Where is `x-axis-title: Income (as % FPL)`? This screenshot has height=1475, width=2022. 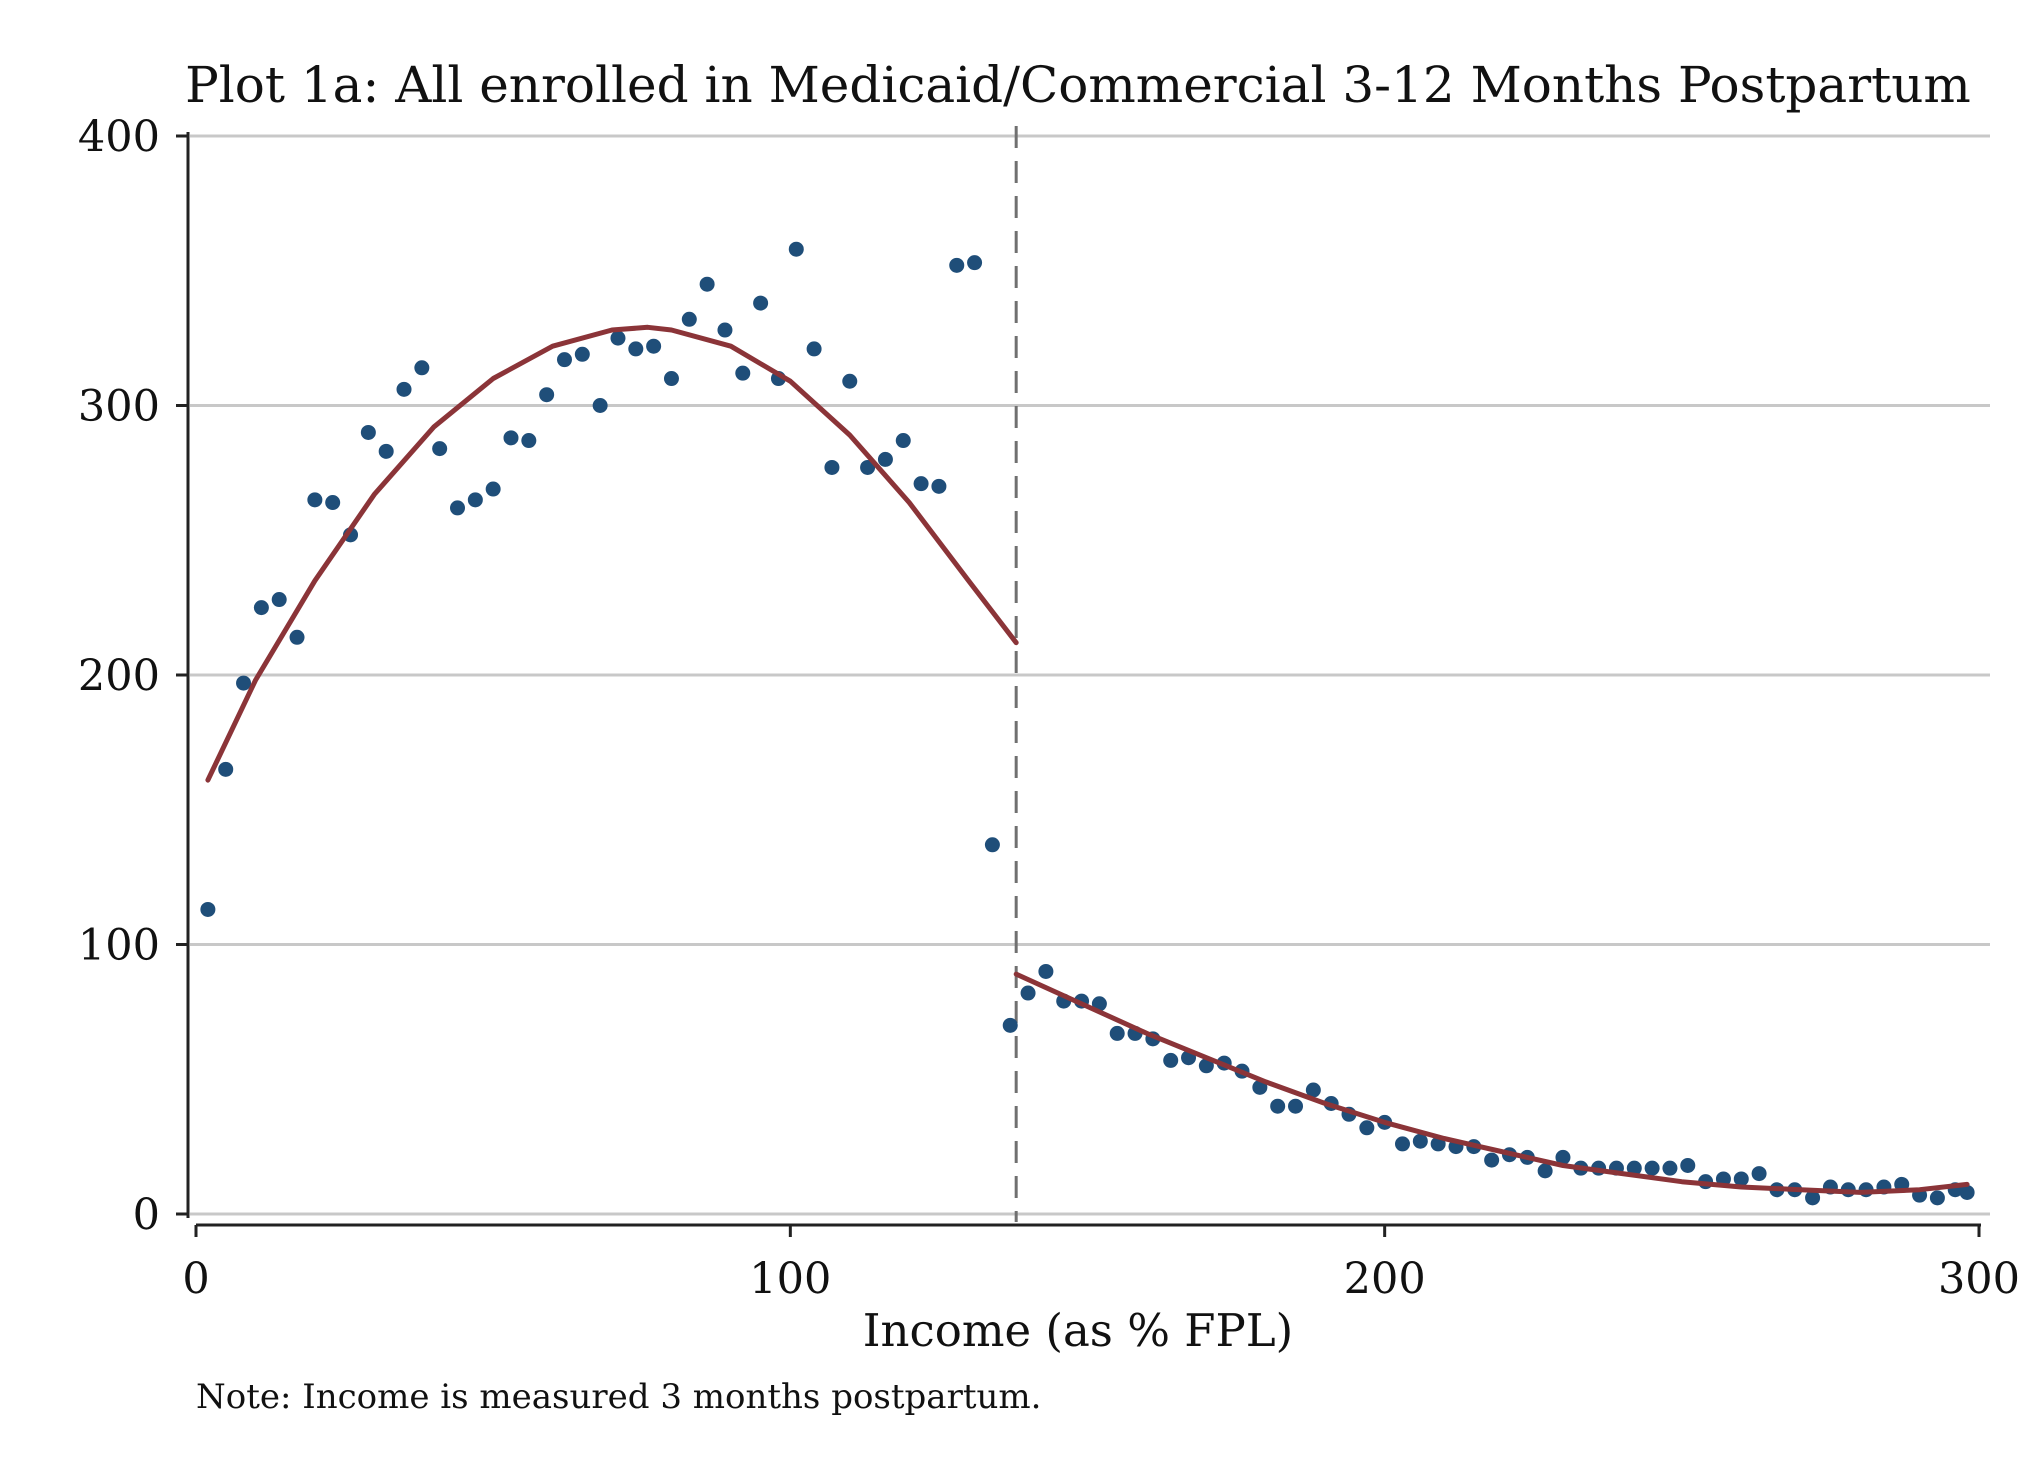
x-axis-title: Income (as % FPL) is located at coordinates (1078, 1330).